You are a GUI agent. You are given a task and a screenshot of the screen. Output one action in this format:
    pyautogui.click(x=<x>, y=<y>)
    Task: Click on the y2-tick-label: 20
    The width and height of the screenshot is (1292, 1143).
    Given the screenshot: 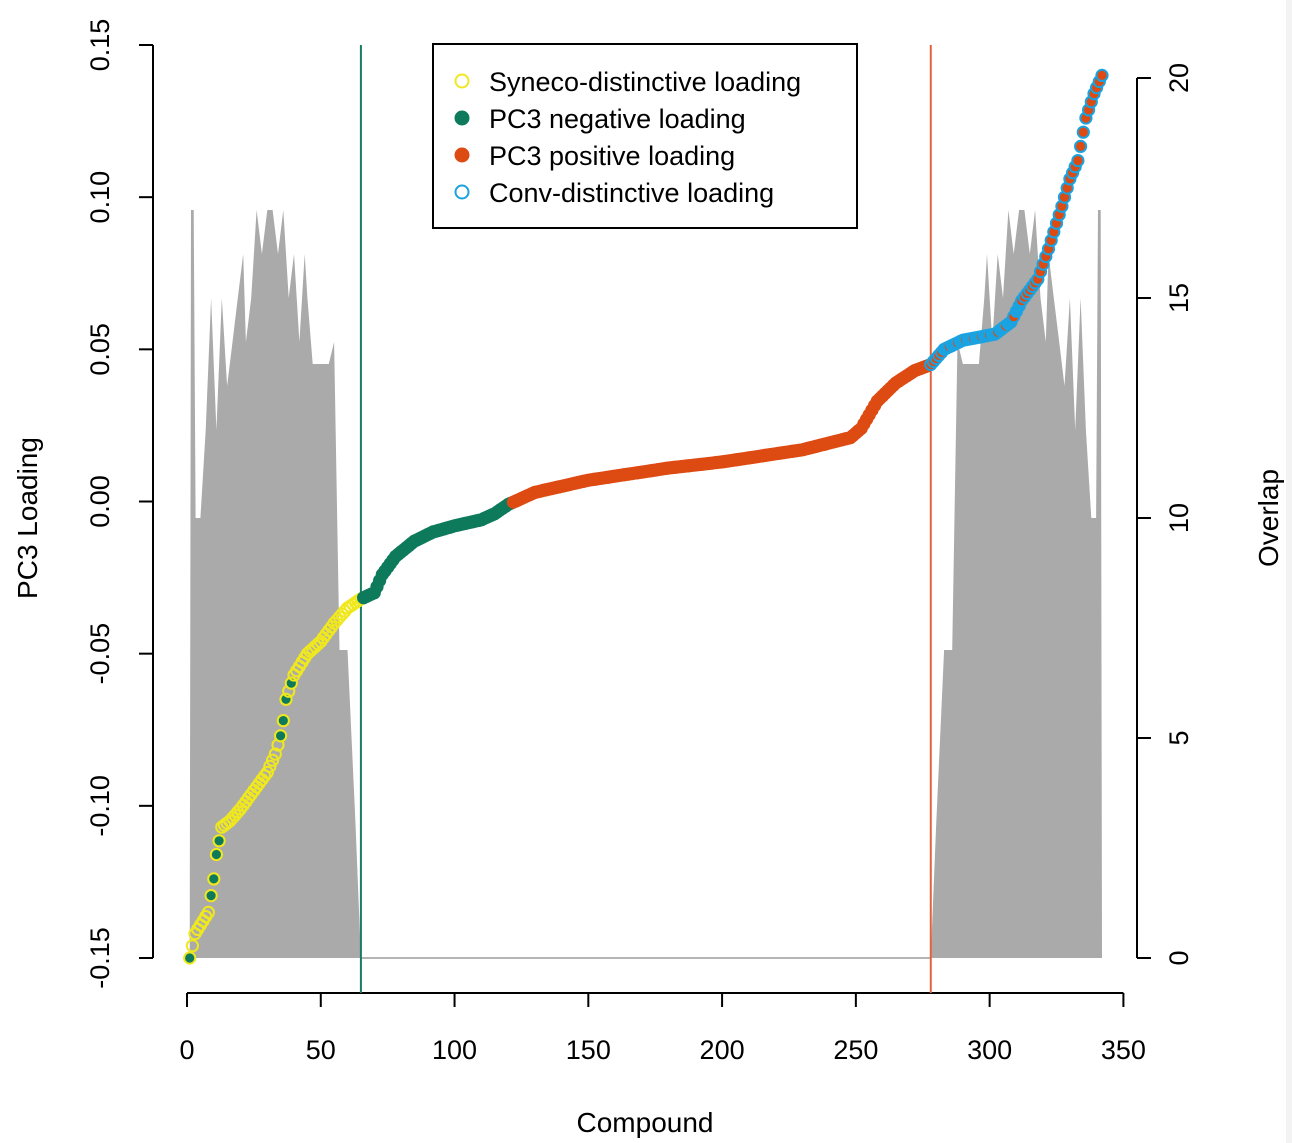 What is the action you would take?
    pyautogui.click(x=1179, y=78)
    